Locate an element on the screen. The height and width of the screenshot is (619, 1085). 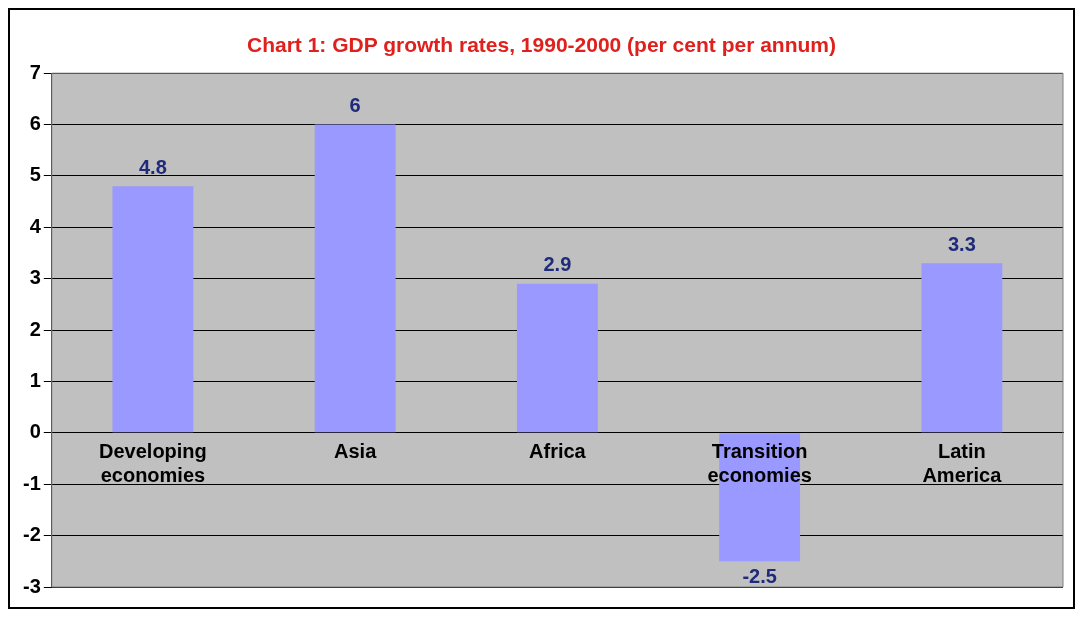
data-label: 2.9 is located at coordinates (557, 264).